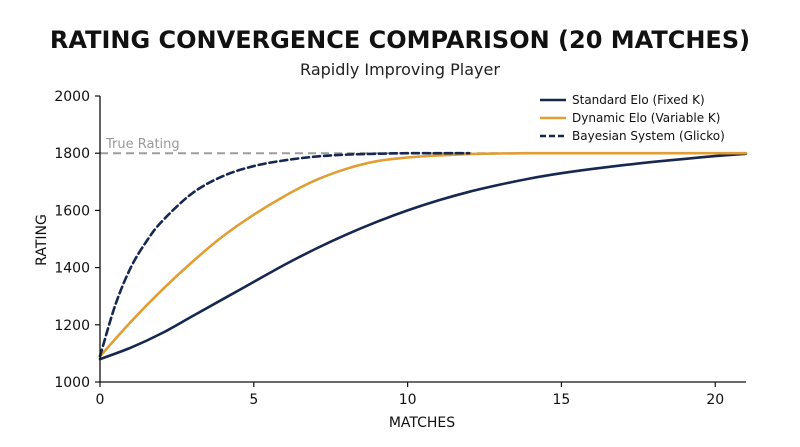 The height and width of the screenshot is (447, 800). Describe the element at coordinates (72, 269) in the screenshot. I see `y-tick-label: 1400` at that location.